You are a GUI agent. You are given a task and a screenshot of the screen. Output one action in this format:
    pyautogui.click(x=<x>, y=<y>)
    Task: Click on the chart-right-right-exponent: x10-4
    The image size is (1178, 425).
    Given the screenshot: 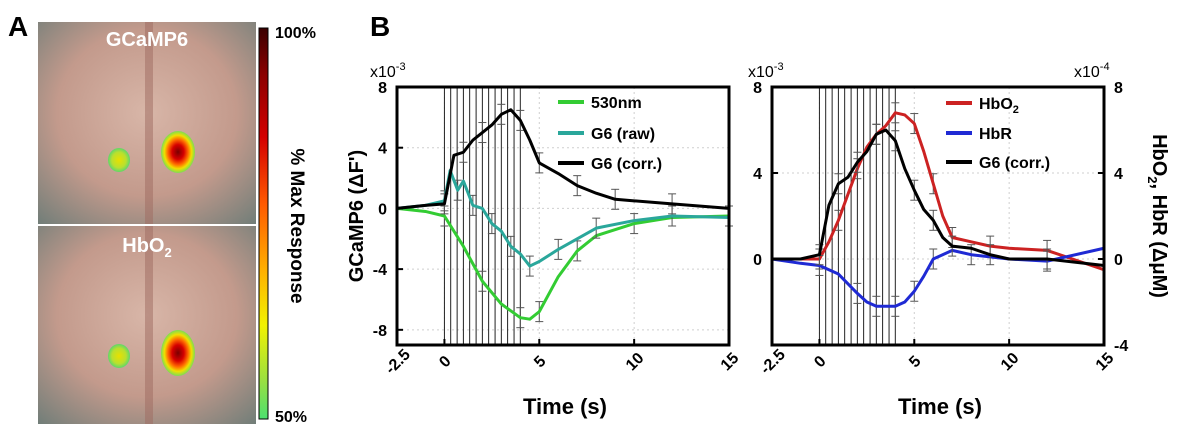 What is the action you would take?
    pyautogui.click(x=1092, y=71)
    